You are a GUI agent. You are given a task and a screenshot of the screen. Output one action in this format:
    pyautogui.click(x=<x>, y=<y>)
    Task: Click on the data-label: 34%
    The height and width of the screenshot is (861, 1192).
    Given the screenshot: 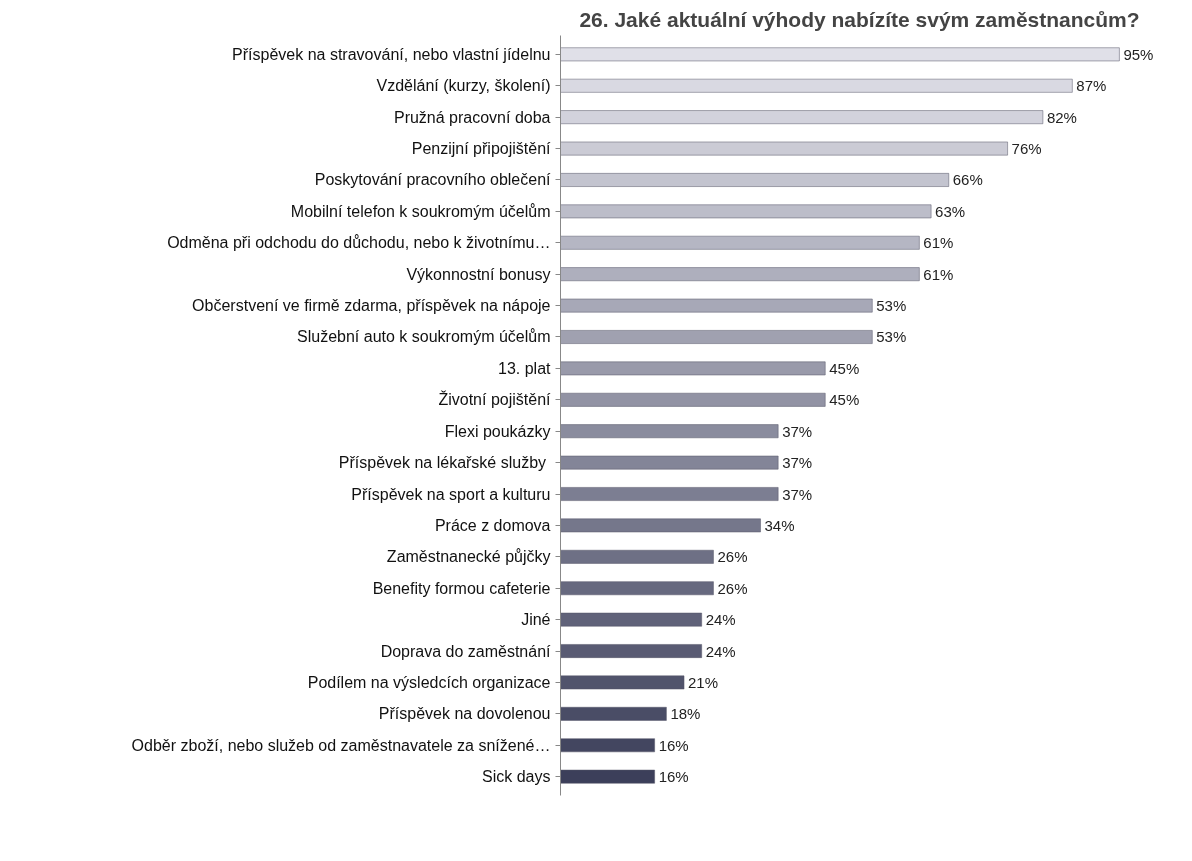 What is the action you would take?
    pyautogui.click(x=779, y=525)
    